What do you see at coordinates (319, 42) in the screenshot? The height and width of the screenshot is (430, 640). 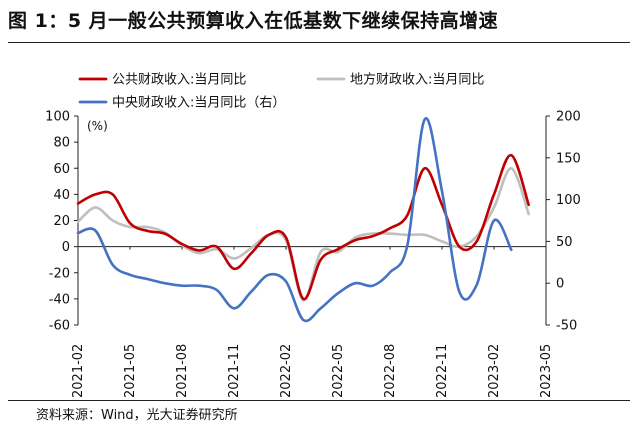 I see `title-divider` at bounding box center [319, 42].